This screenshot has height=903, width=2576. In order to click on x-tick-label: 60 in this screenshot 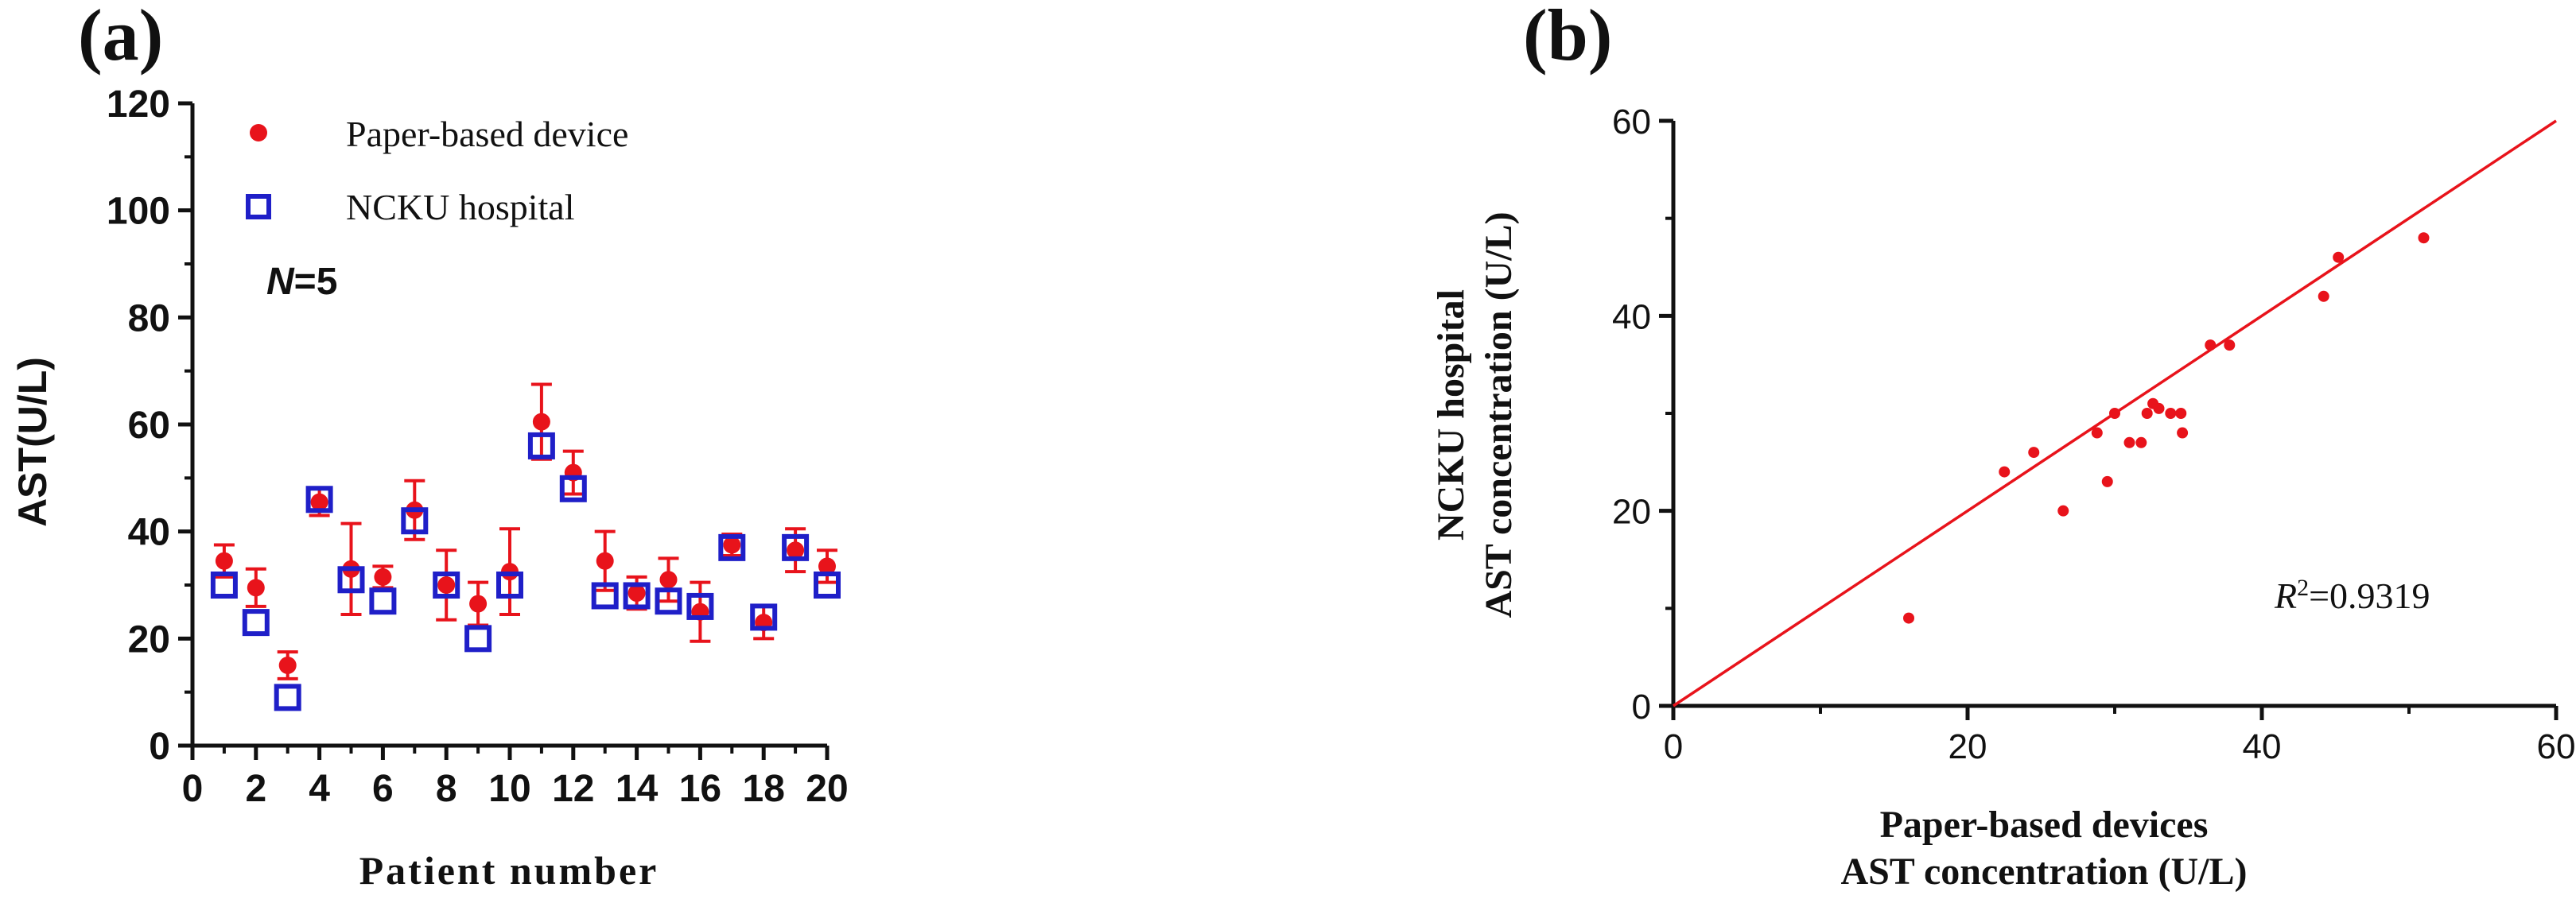, I will do `click(2556, 746)`.